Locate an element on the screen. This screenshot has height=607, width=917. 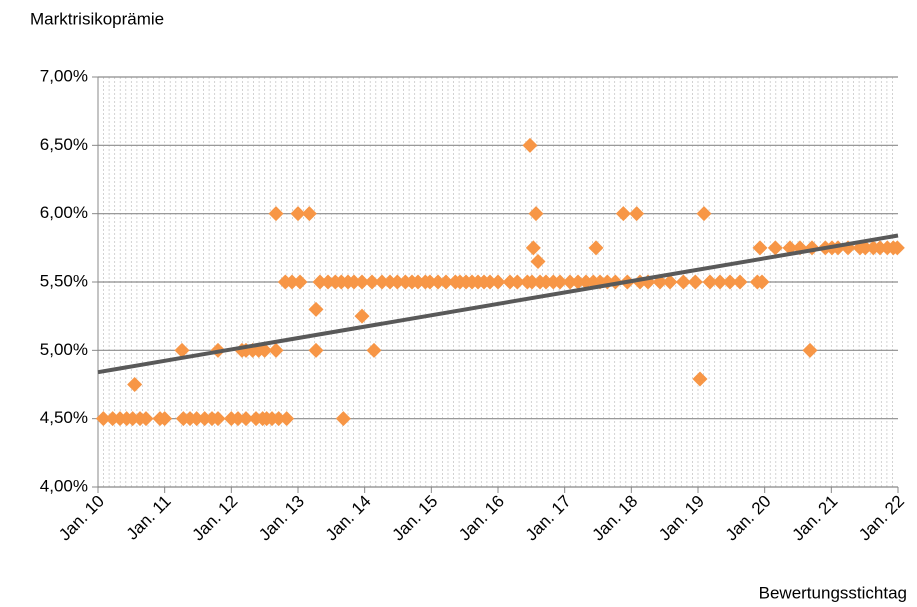
y-tick-label: 5,00% is located at coordinates (64, 349).